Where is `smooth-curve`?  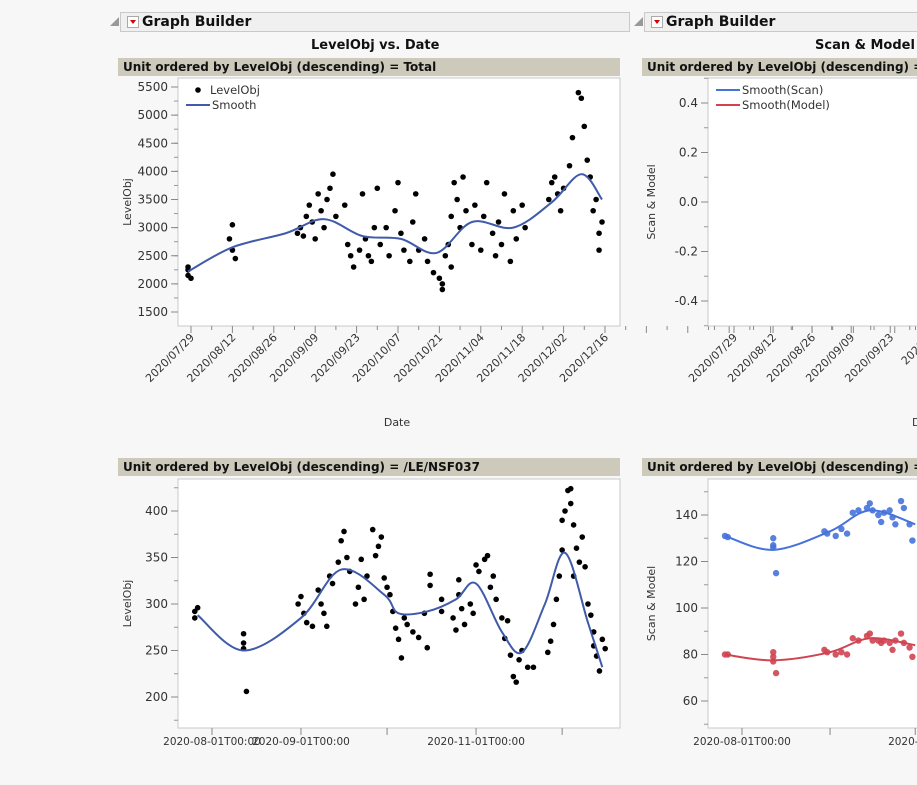 smooth-curve is located at coordinates (395, 223).